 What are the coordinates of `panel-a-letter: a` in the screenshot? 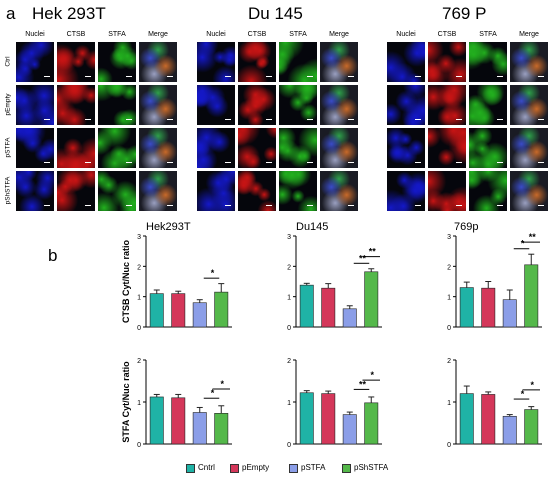 It's located at (11, 13).